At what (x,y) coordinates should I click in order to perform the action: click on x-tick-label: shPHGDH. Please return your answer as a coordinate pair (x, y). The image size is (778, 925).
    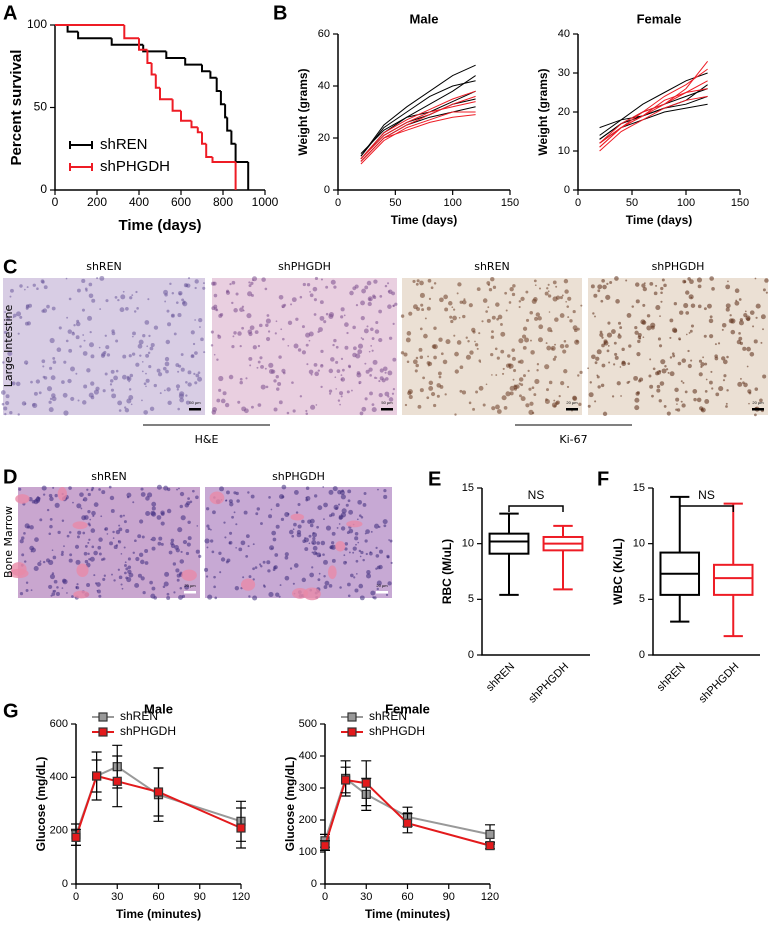
    Looking at the image, I should click on (719, 683).